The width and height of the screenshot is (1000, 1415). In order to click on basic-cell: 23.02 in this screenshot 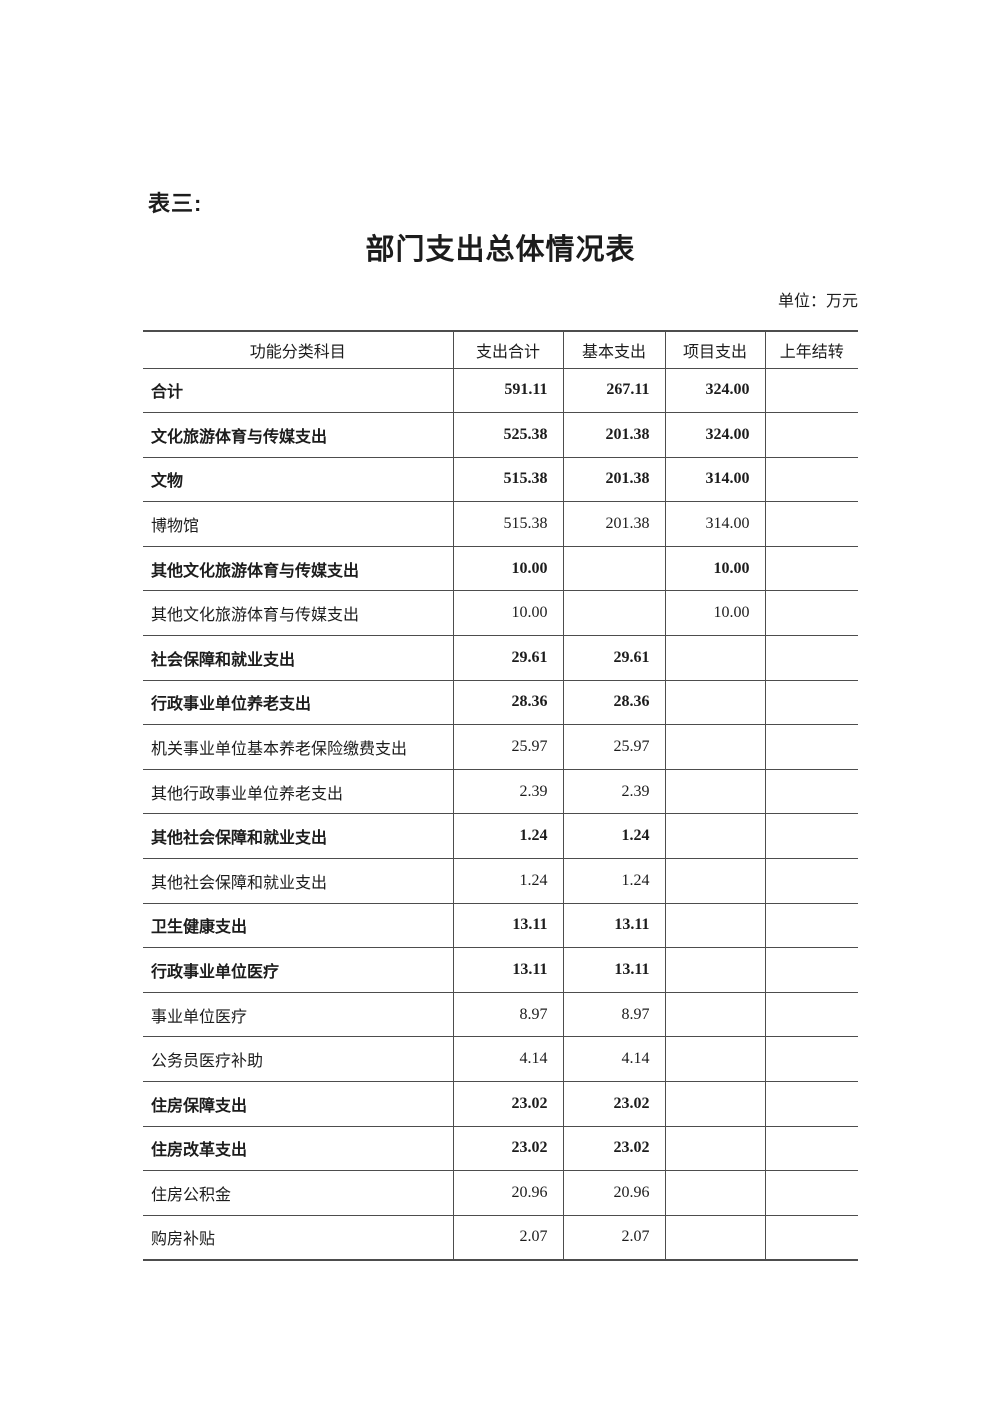, I will do `click(613, 1148)`.